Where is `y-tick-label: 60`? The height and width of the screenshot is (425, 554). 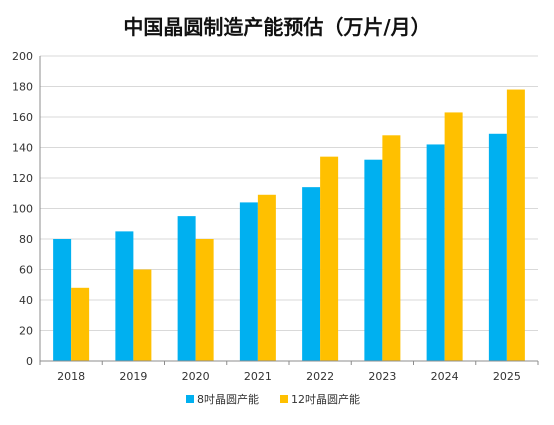
y-tick-label: 60 is located at coordinates (26, 270).